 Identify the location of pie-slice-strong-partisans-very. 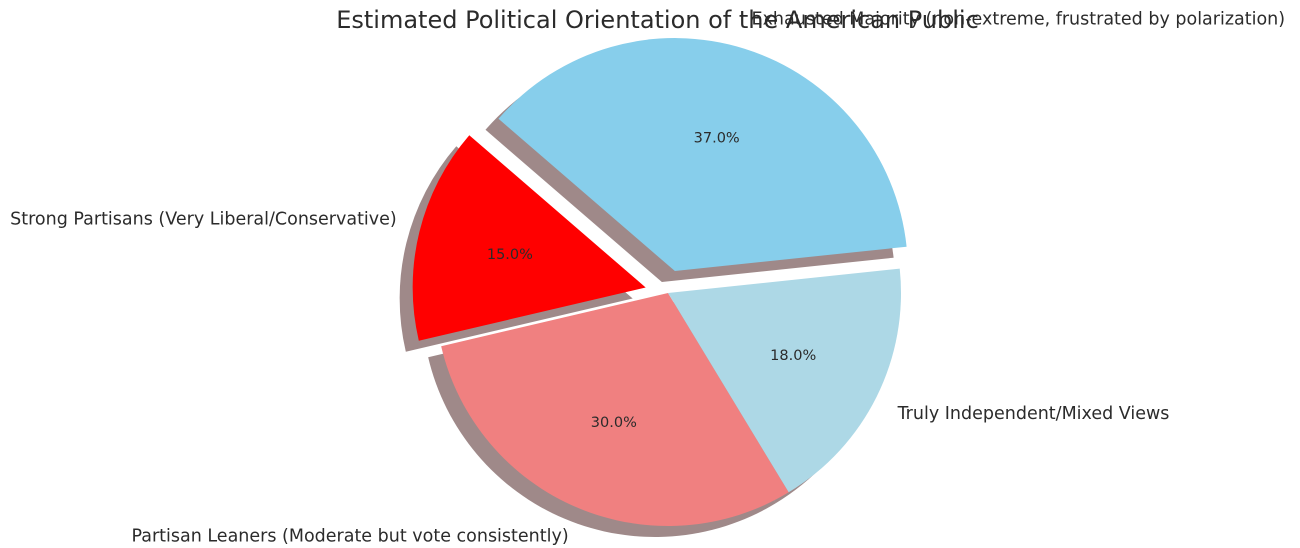
(529, 238).